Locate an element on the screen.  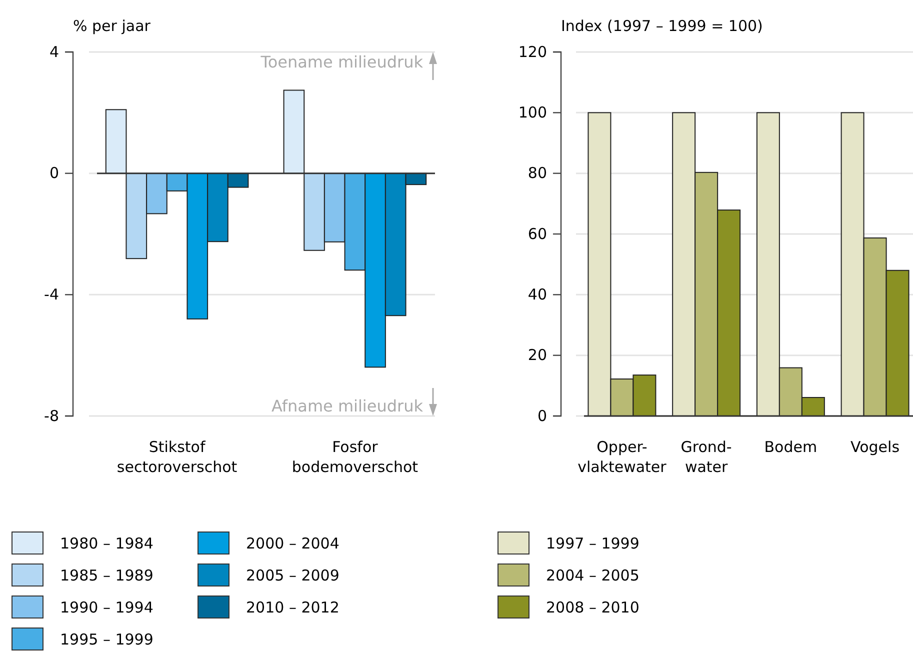
y-tick-label: 120 is located at coordinates (532, 51).